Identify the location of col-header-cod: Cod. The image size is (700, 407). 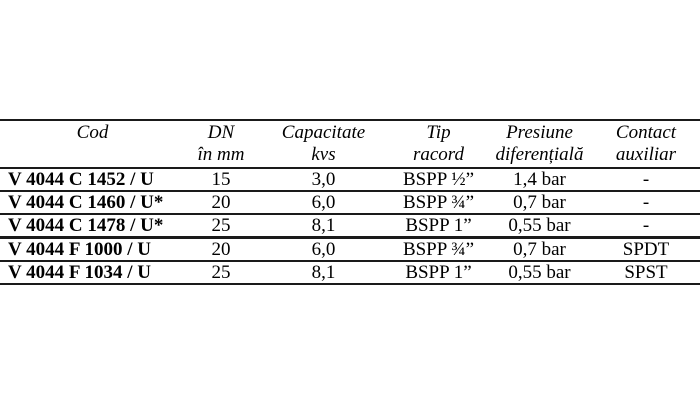
(92, 144).